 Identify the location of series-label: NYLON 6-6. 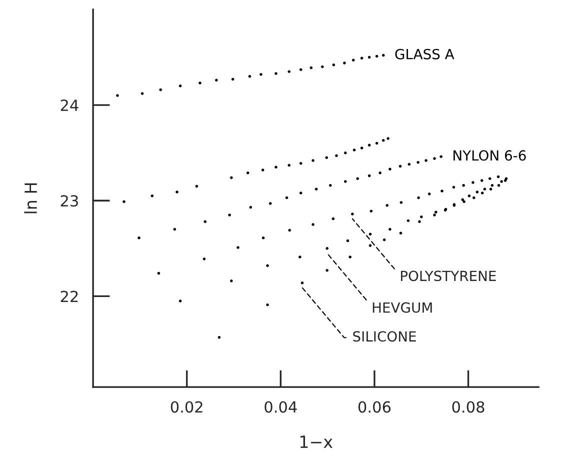
(490, 155).